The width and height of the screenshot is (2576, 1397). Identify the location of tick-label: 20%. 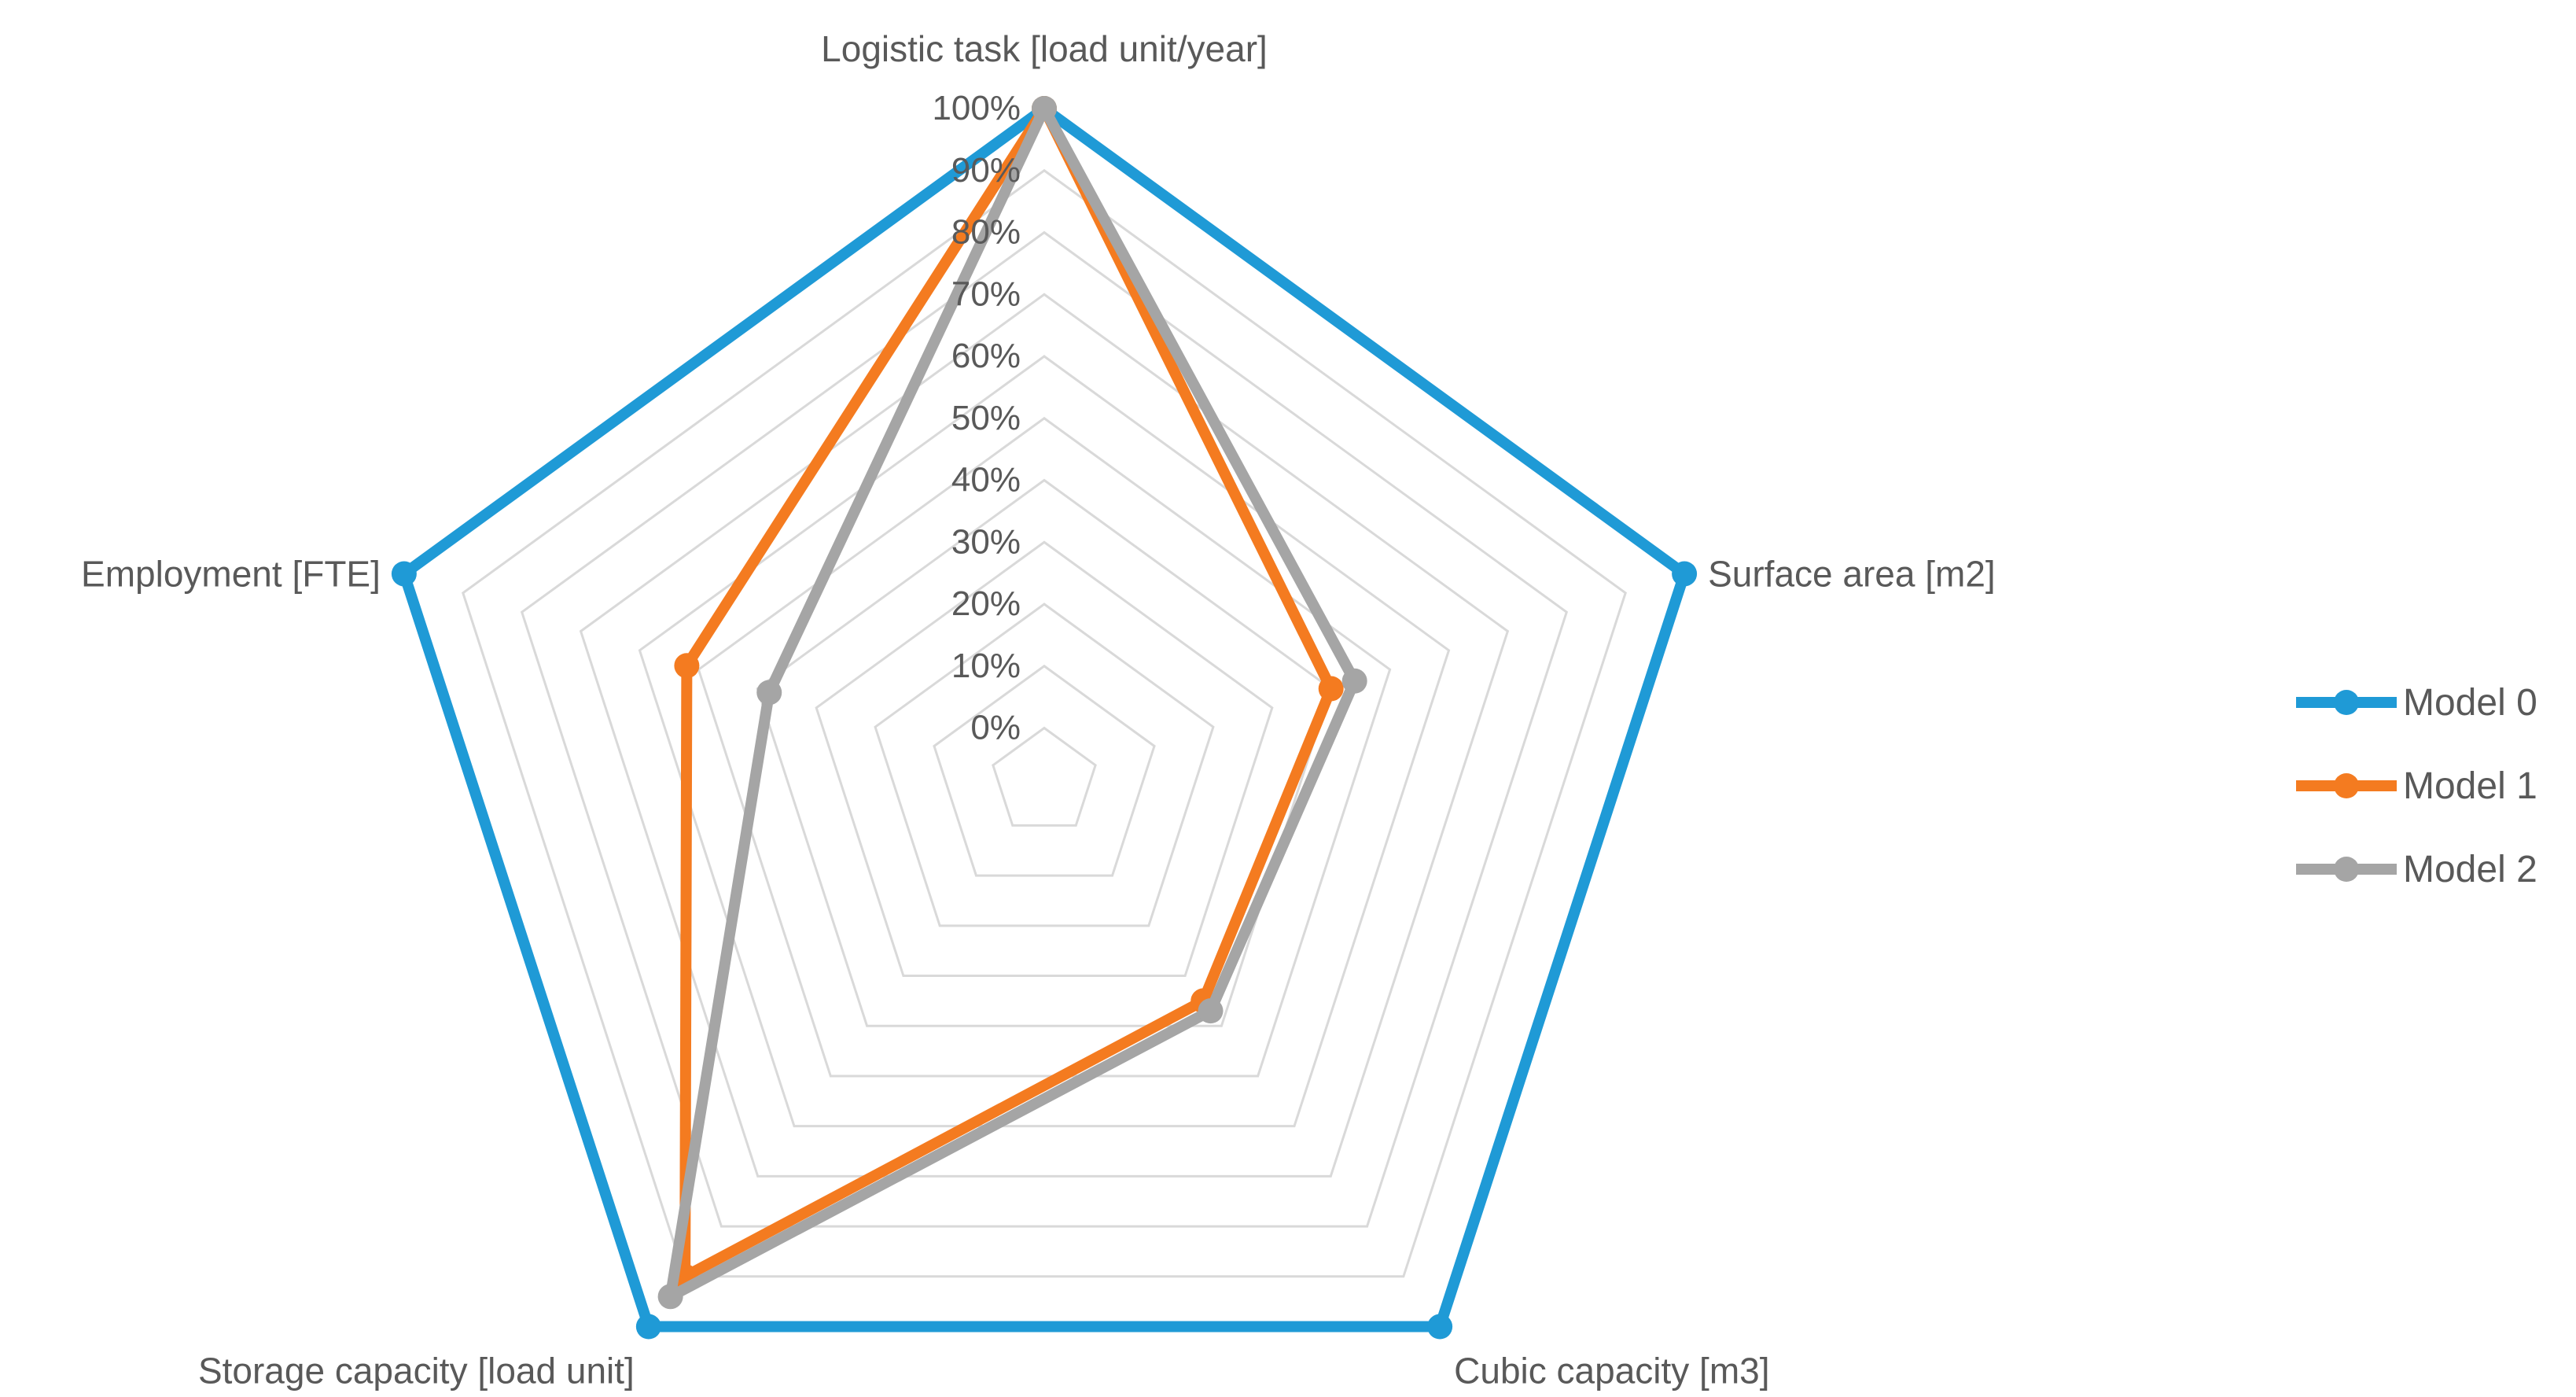
(986, 603).